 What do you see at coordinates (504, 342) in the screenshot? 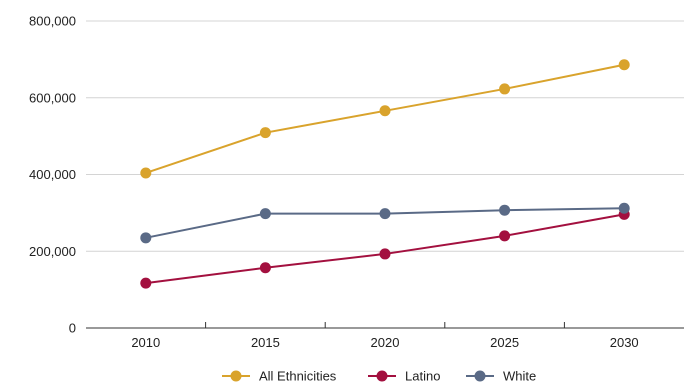
I see `x-tick-label: 2025` at bounding box center [504, 342].